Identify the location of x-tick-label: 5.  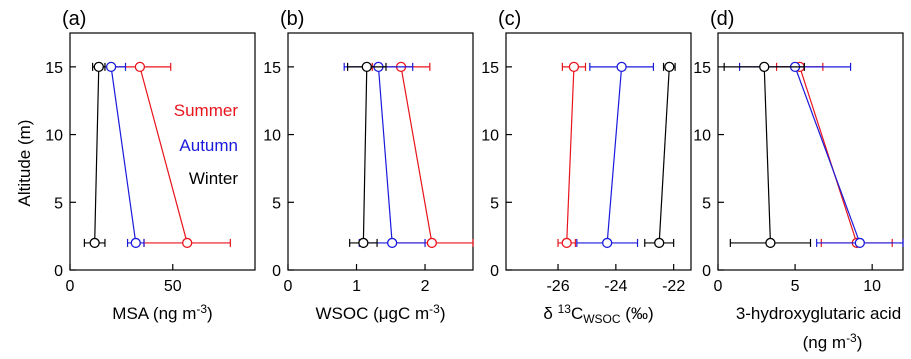
(795, 286).